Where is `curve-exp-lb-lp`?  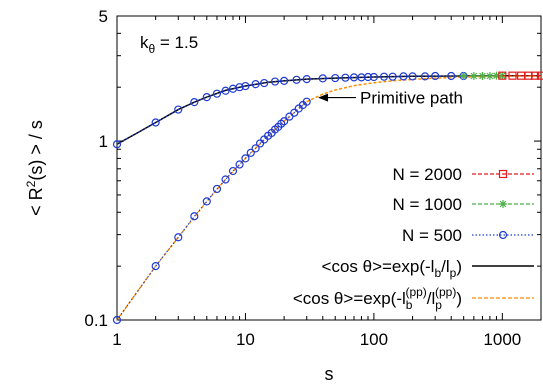 curve-exp-lb-lp is located at coordinates (328, 109).